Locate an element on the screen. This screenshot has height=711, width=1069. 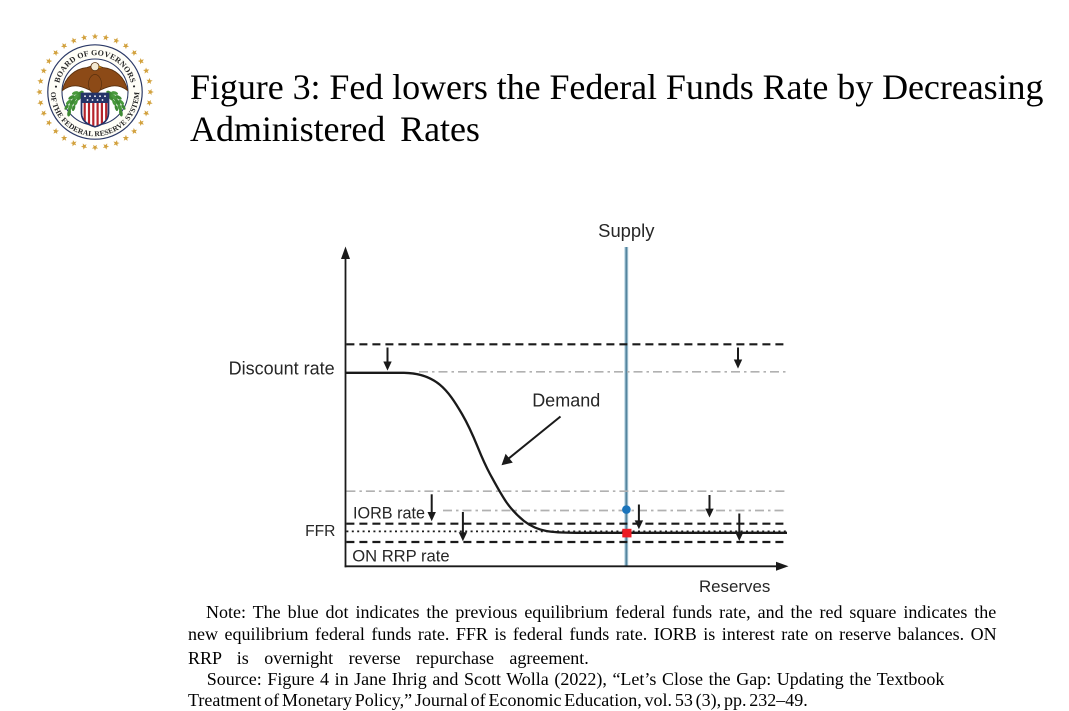
ffr-label: FFR is located at coordinates (320, 531).